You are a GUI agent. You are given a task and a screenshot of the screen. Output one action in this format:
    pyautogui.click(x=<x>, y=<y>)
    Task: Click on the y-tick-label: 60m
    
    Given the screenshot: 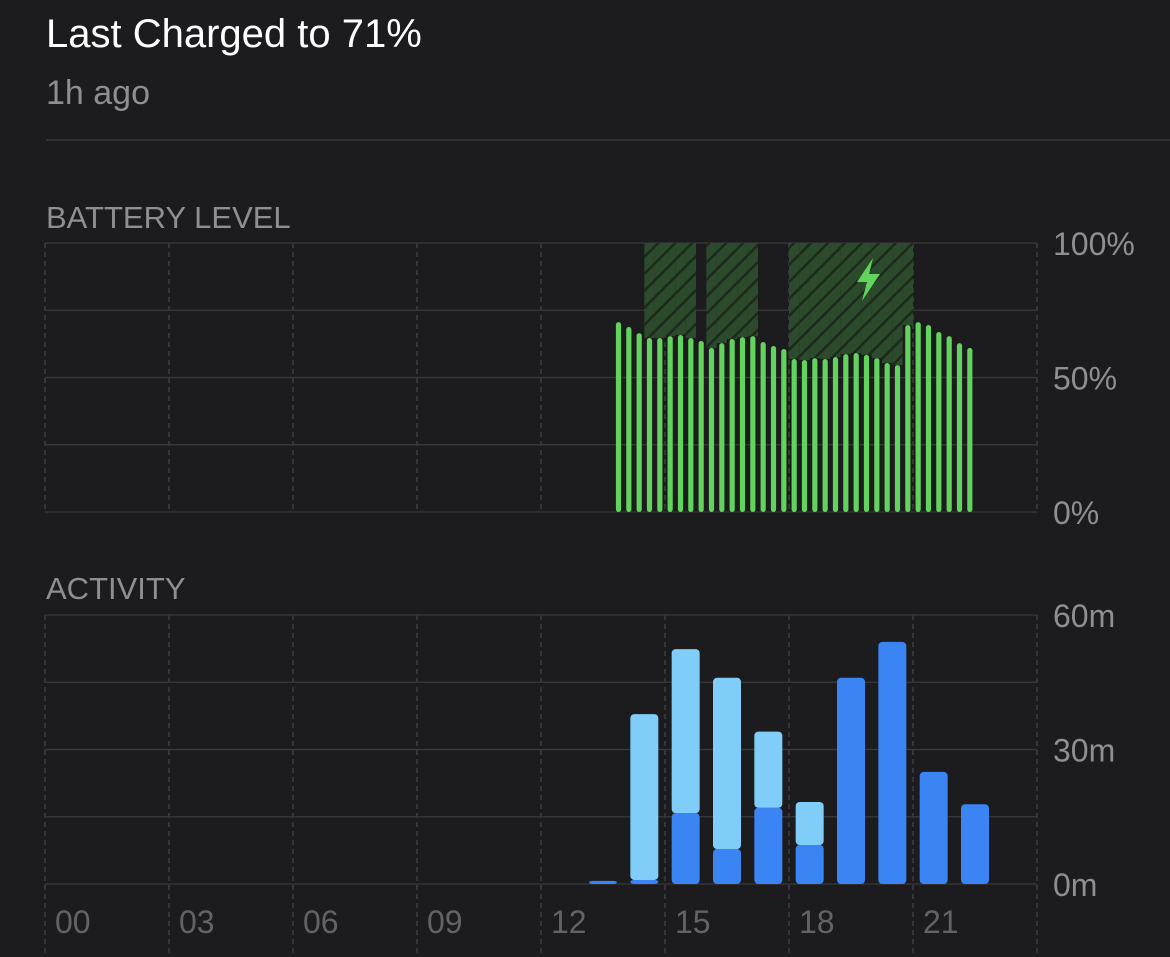 What is the action you would take?
    pyautogui.click(x=1084, y=616)
    